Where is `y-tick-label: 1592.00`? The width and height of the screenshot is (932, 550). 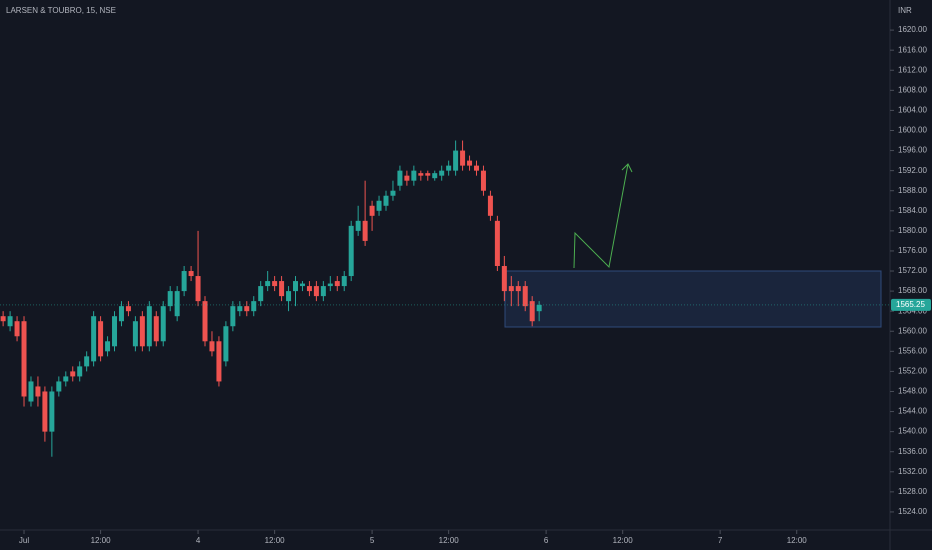
y-tick-label: 1592.00 is located at coordinates (912, 170).